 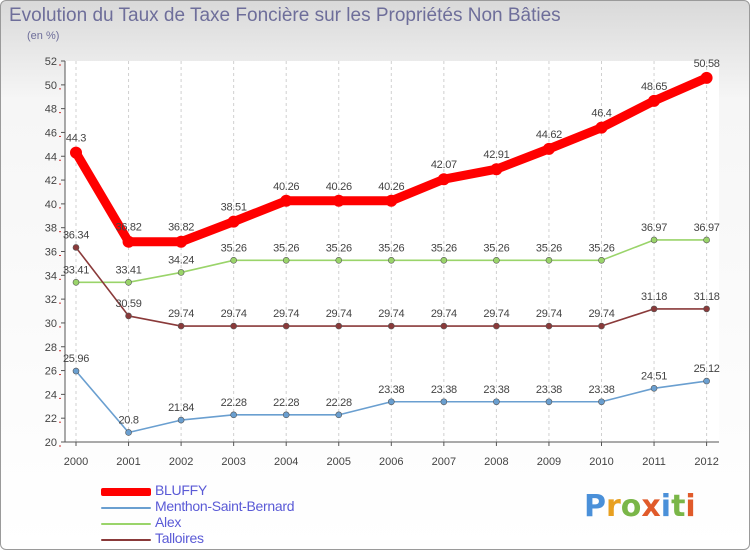 I want to click on x-tick-label: 2011, so click(x=654, y=462).